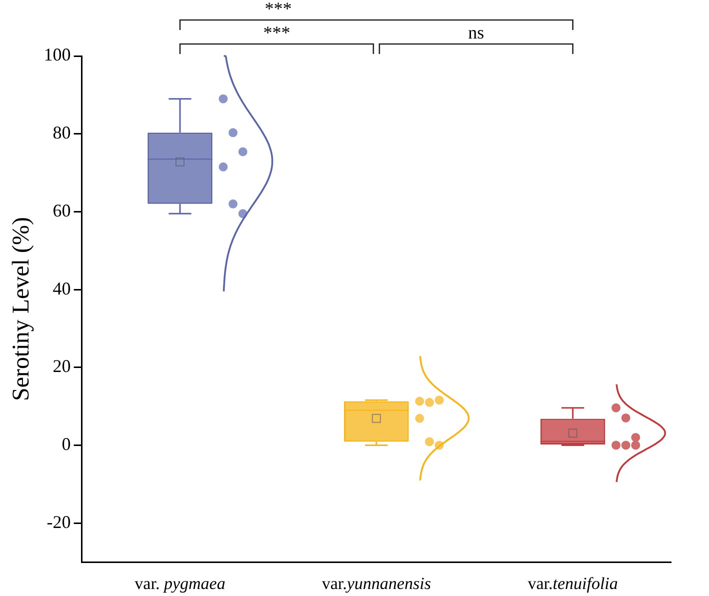 The height and width of the screenshot is (596, 709). Describe the element at coordinates (476, 32) in the screenshot. I see `text: ns` at that location.